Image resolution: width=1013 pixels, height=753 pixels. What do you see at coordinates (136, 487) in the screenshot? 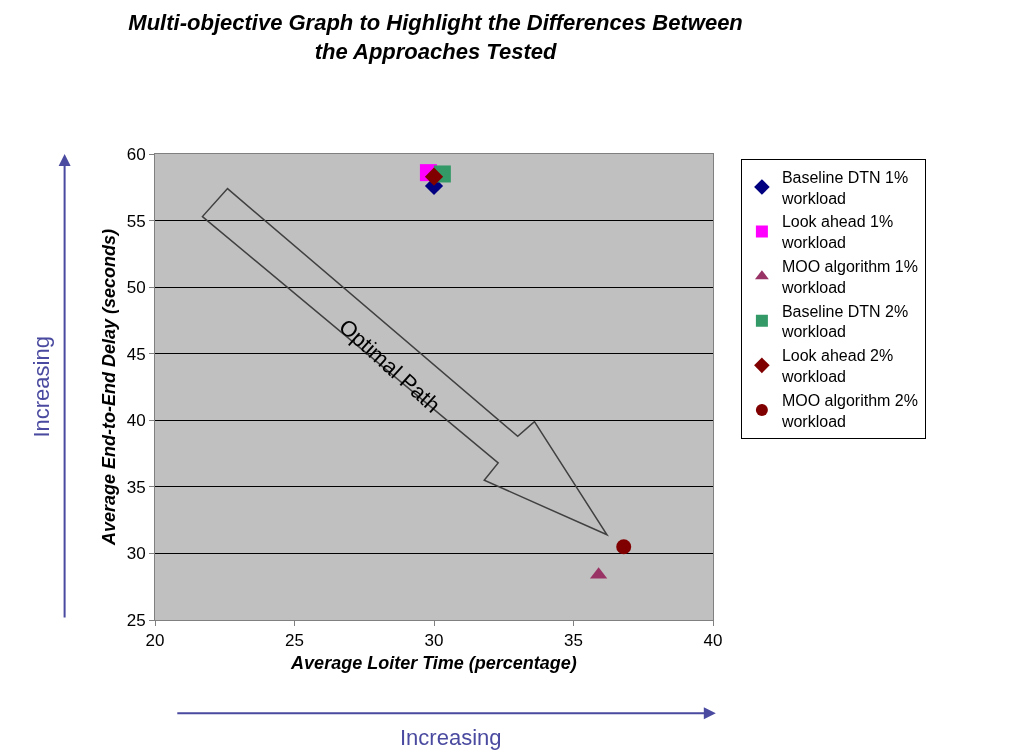
I see `y-tick-label: 35` at bounding box center [136, 487].